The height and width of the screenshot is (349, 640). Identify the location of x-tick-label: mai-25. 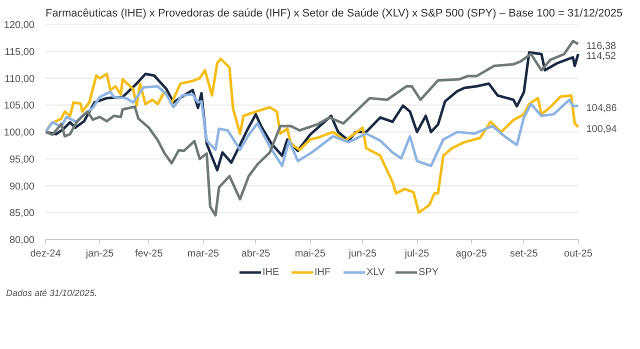
(310, 254).